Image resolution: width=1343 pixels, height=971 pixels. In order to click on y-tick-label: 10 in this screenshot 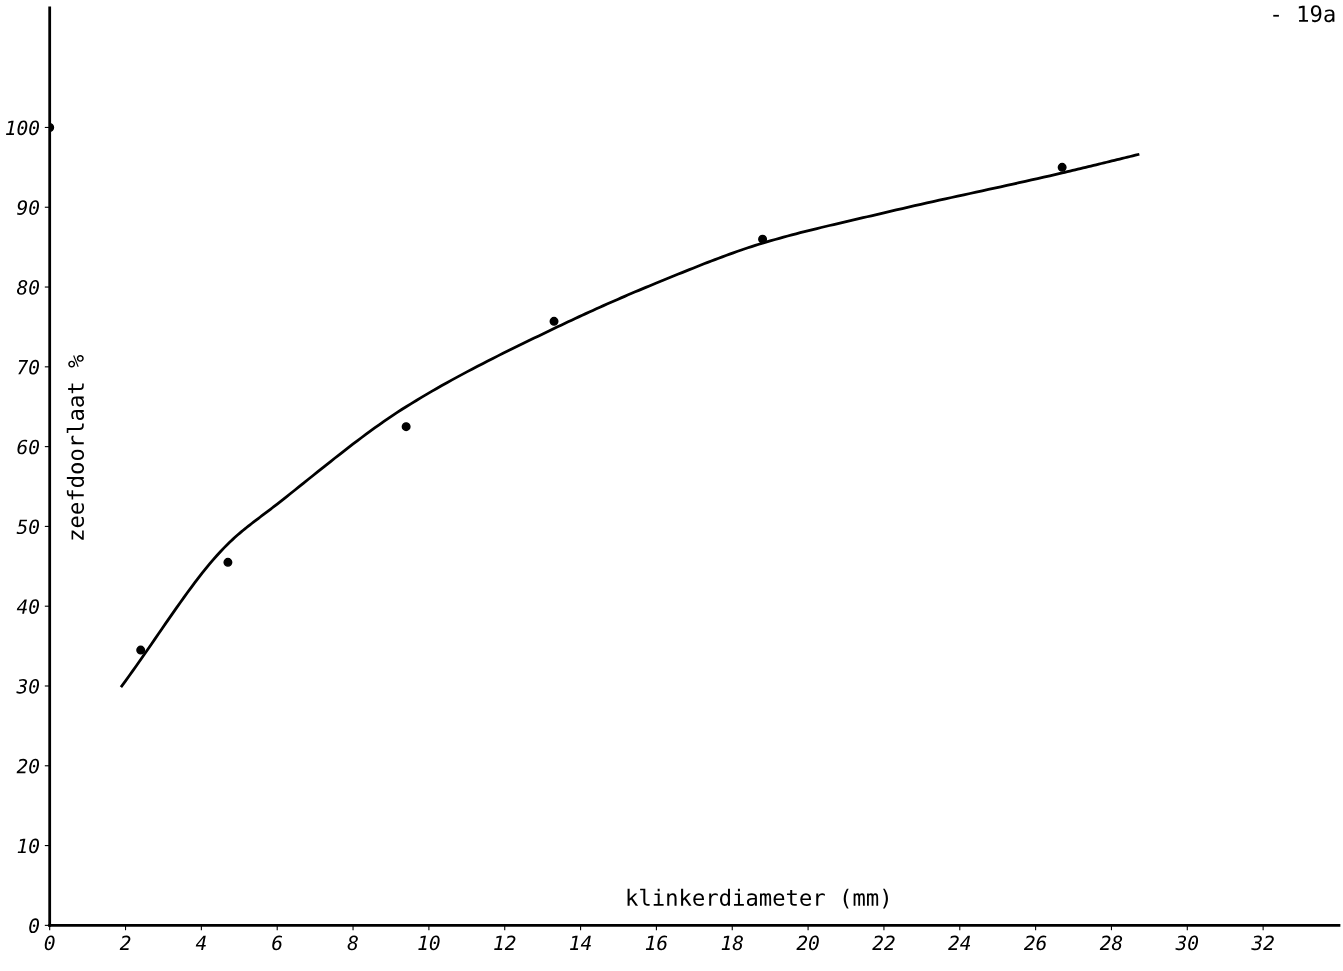, I will do `click(28, 846)`.